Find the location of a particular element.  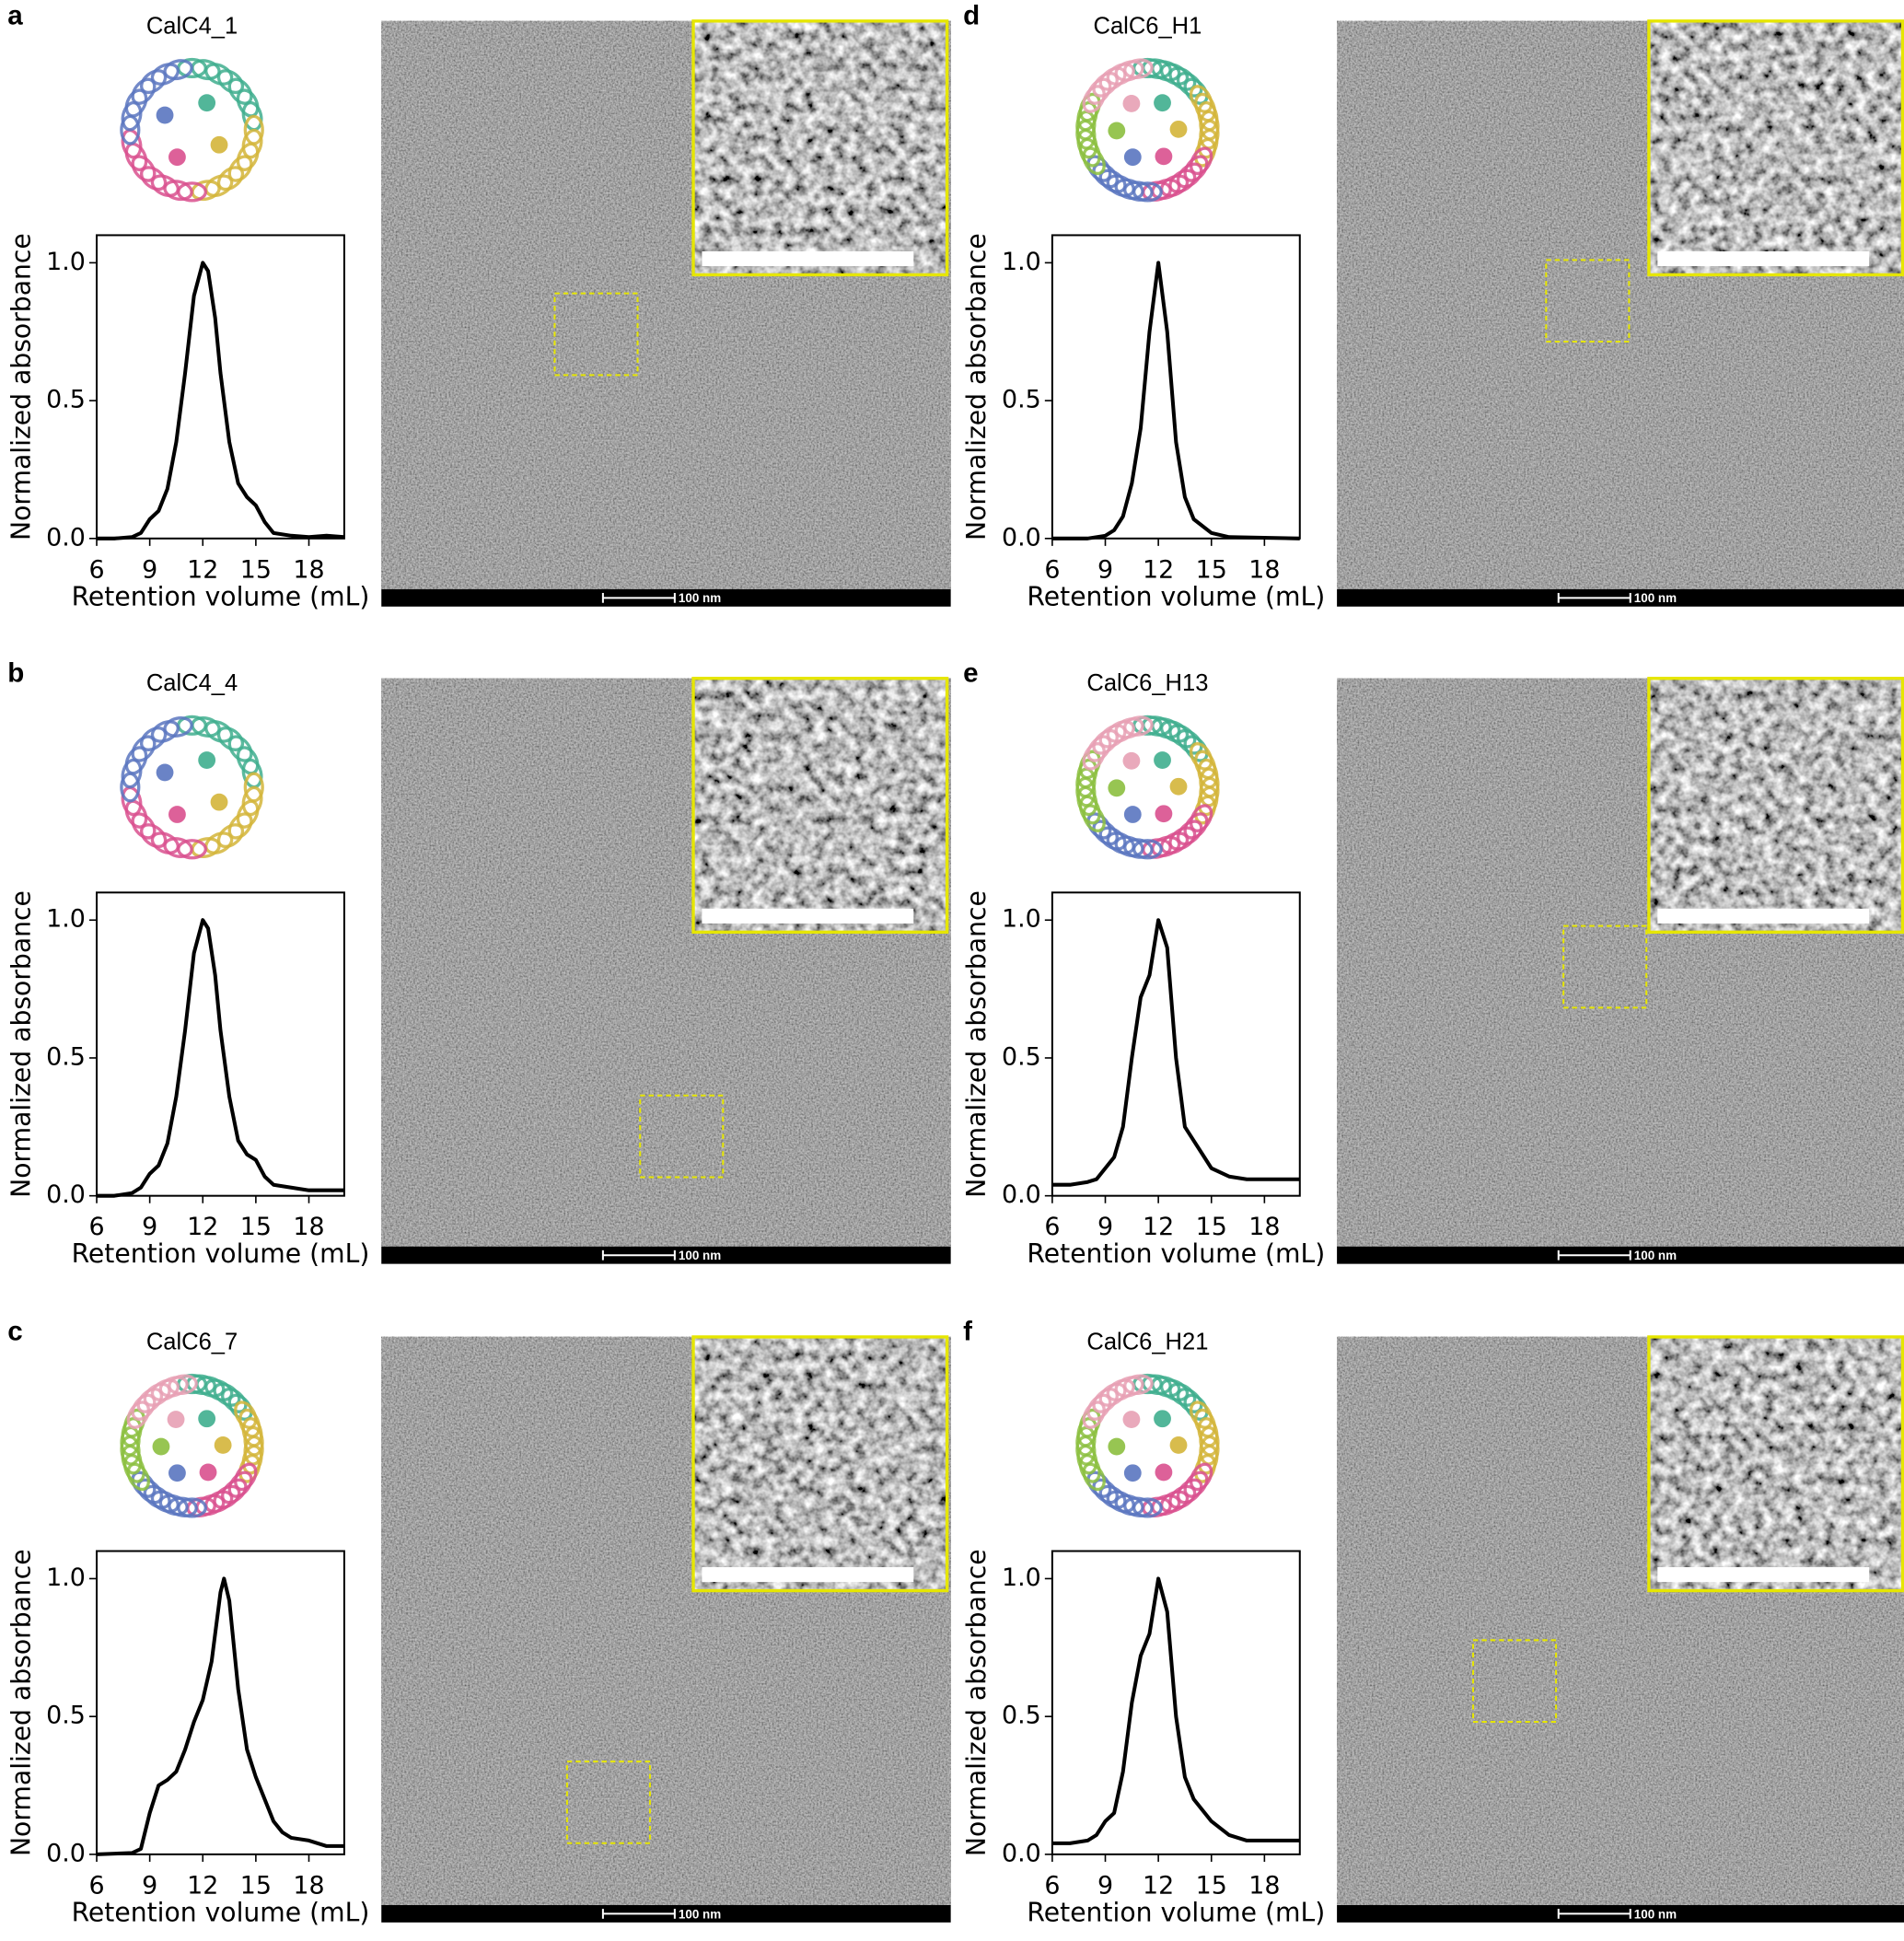

structure-title: CalC4_1 is located at coordinates (192, 26).